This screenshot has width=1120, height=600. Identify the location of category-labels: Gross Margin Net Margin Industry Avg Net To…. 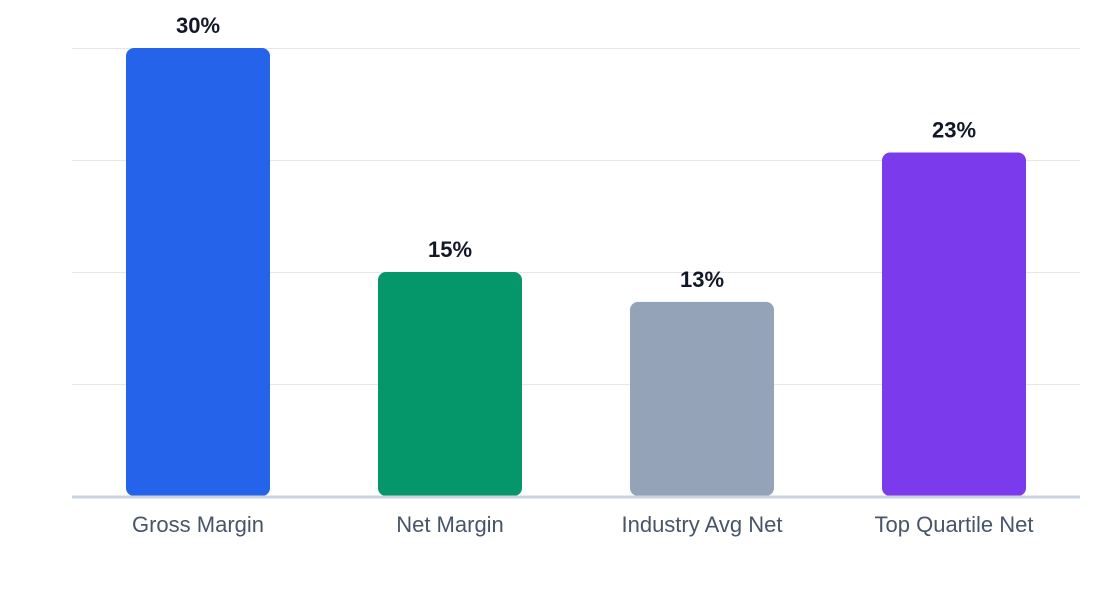
(583, 524).